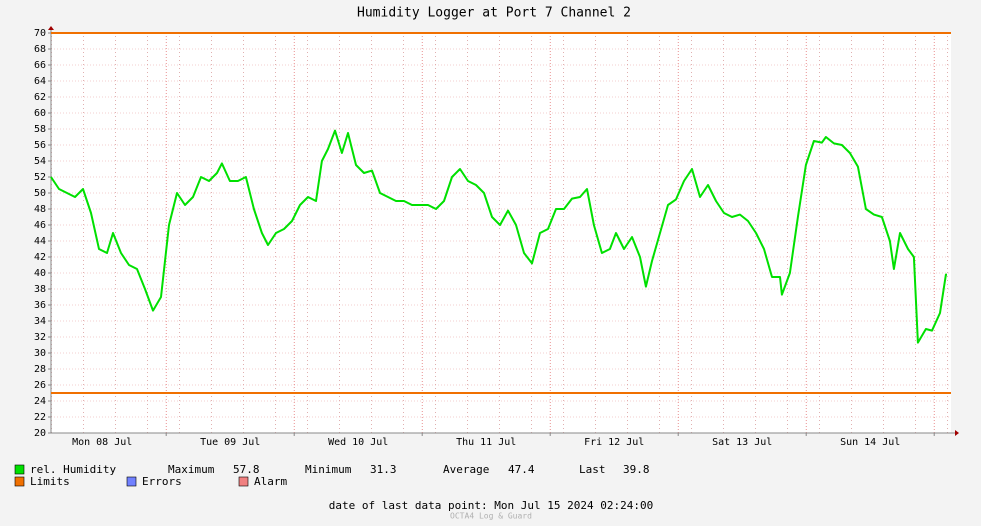 The width and height of the screenshot is (981, 526). Describe the element at coordinates (40, 337) in the screenshot. I see `y-tick-label: 32` at that location.